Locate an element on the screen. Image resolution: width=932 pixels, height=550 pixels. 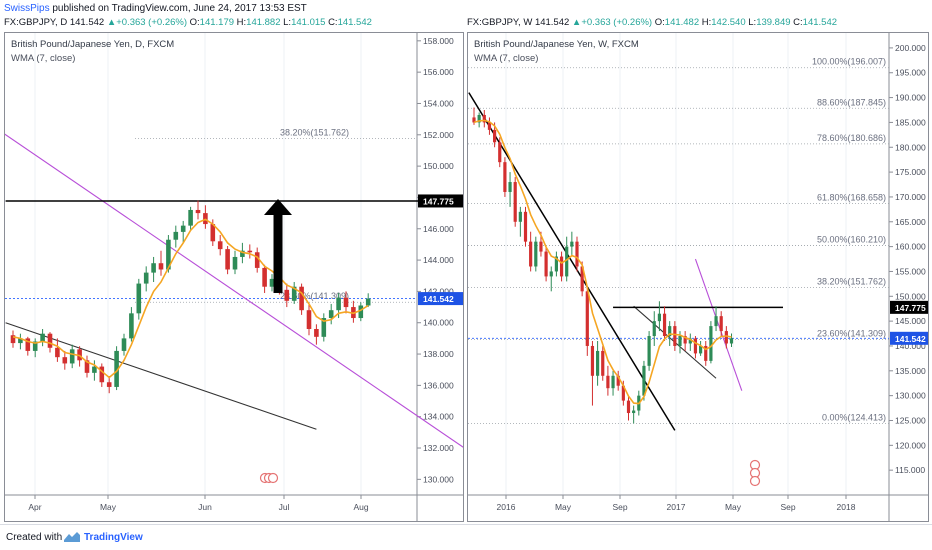
event-marker-icon is located at coordinates (273, 478).